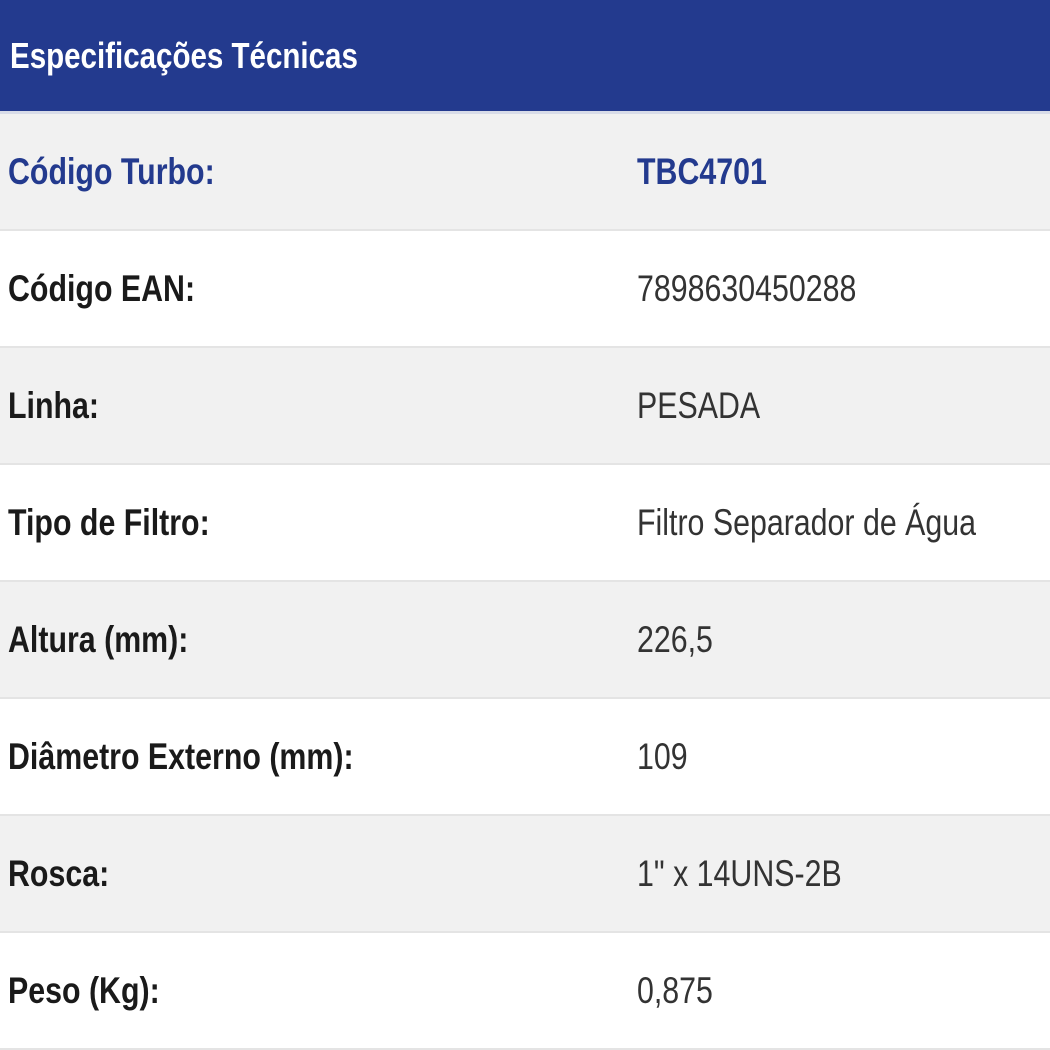 Image resolution: width=1050 pixels, height=1050 pixels. What do you see at coordinates (702, 171) in the screenshot?
I see `spec-value: TBC4701` at bounding box center [702, 171].